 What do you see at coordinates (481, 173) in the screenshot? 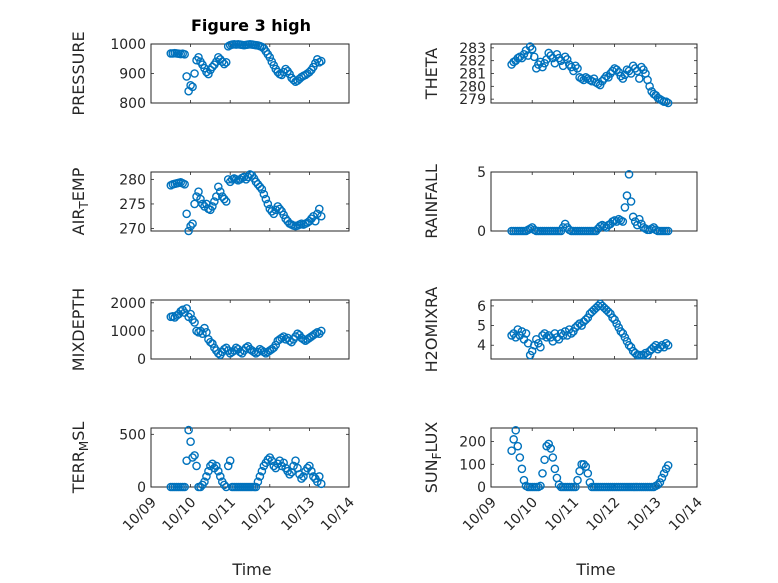
I see `y-tick-label: 5` at bounding box center [481, 173].